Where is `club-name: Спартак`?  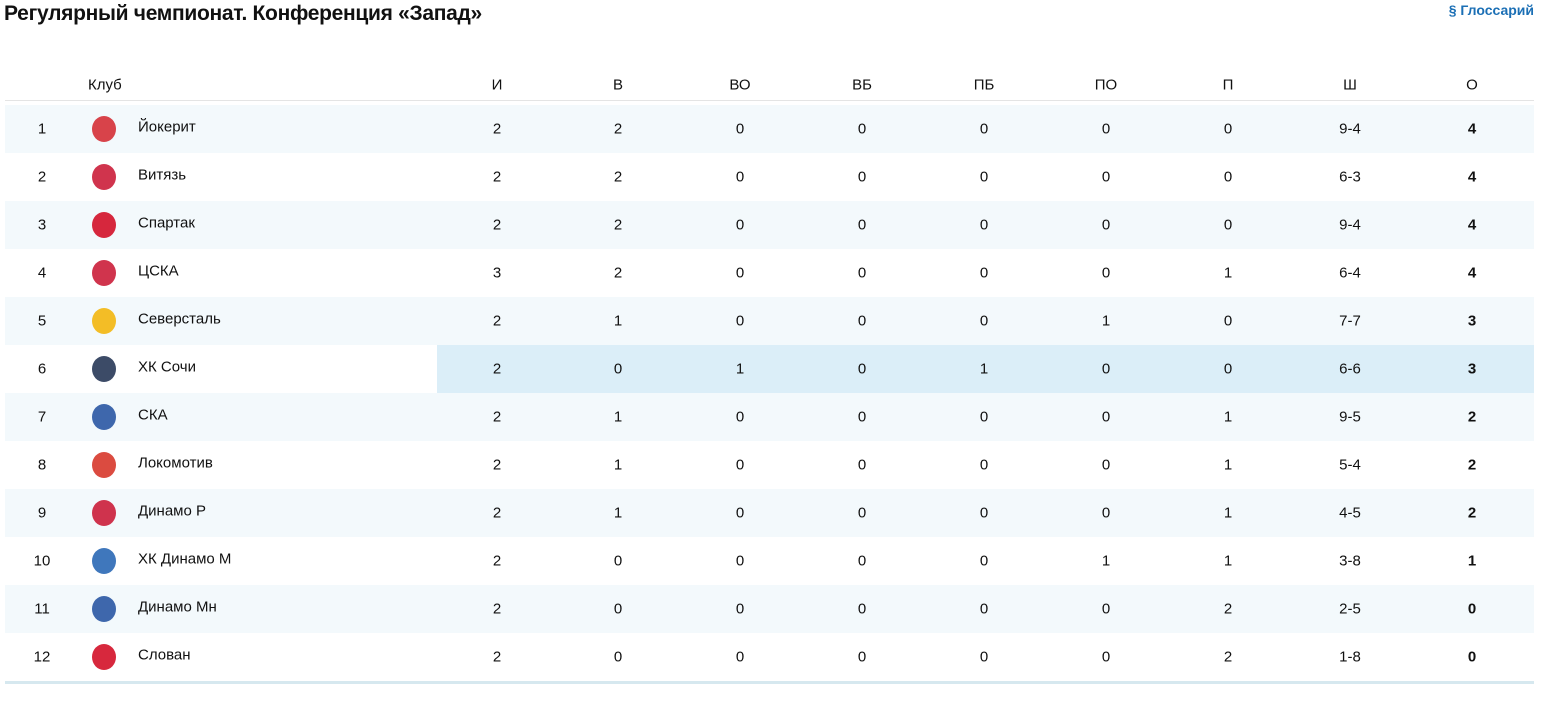 club-name: Спартак is located at coordinates (166, 223).